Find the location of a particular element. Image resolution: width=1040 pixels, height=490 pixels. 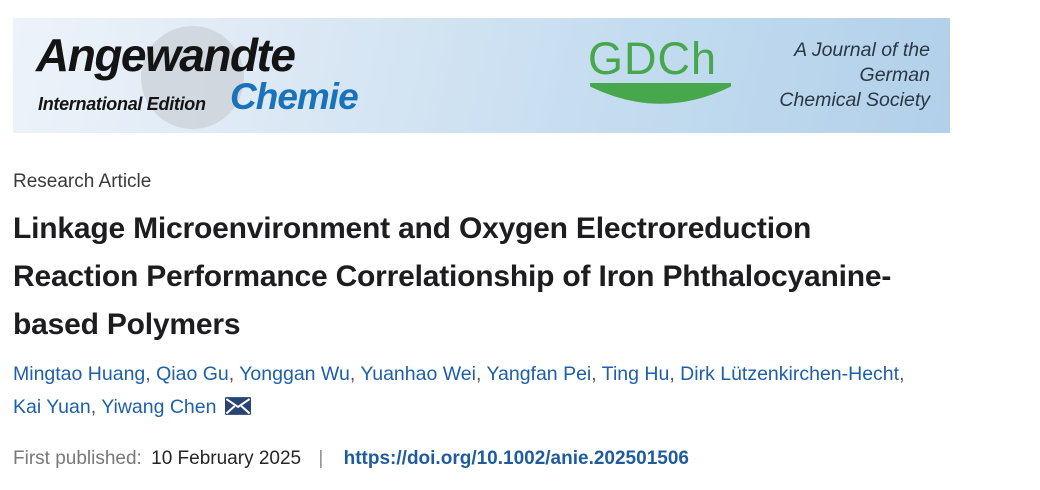

first-published-label: First published: is located at coordinates (77, 458).